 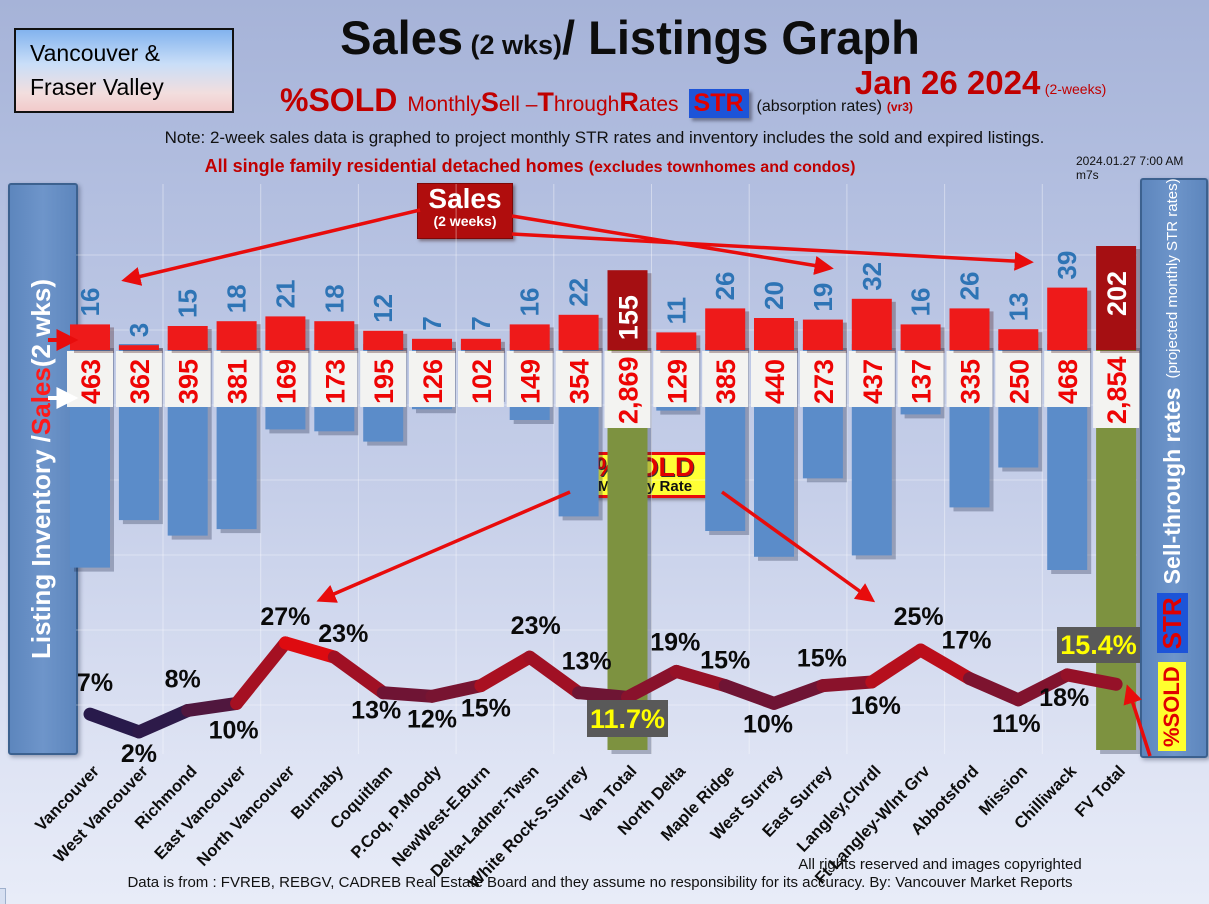 What do you see at coordinates (1046, 797) in the screenshot?
I see `category-label: Chilliwack` at bounding box center [1046, 797].